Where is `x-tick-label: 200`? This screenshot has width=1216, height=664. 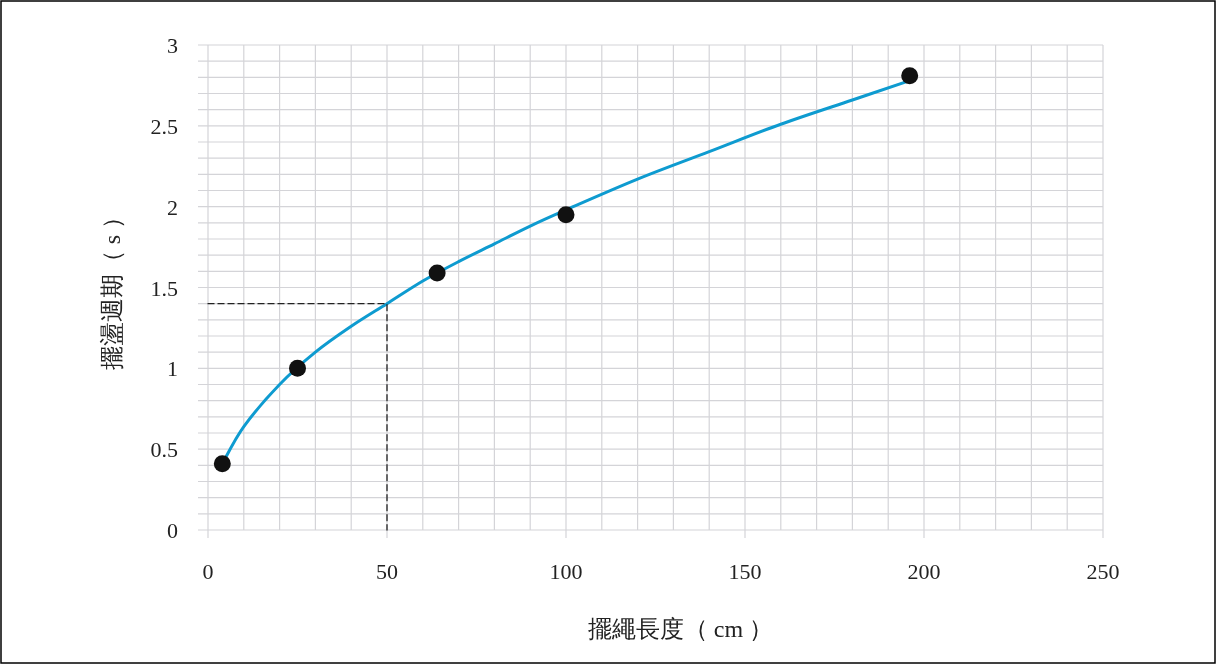
x-tick-label: 200 is located at coordinates (924, 571).